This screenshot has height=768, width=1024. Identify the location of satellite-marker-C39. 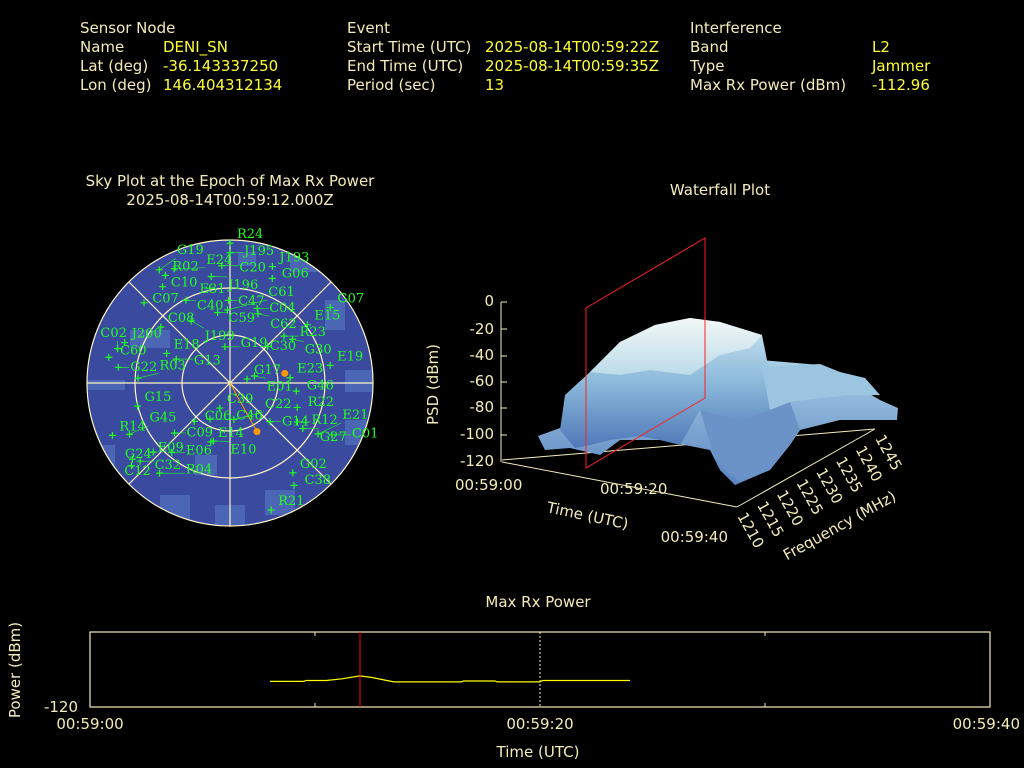
(220, 408).